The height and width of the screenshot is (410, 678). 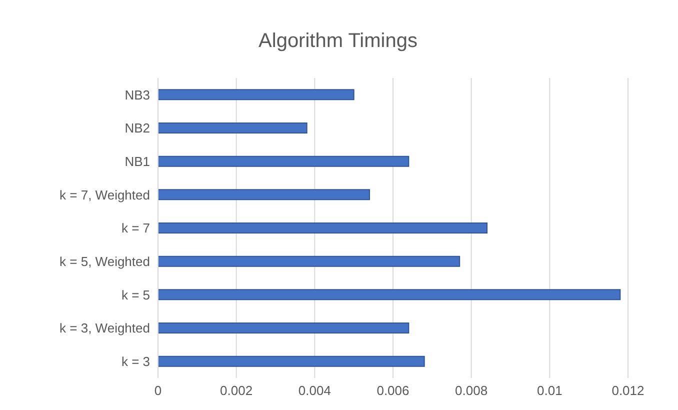 What do you see at coordinates (105, 194) in the screenshot?
I see `y-tick-label: k = 7, Weighted` at bounding box center [105, 194].